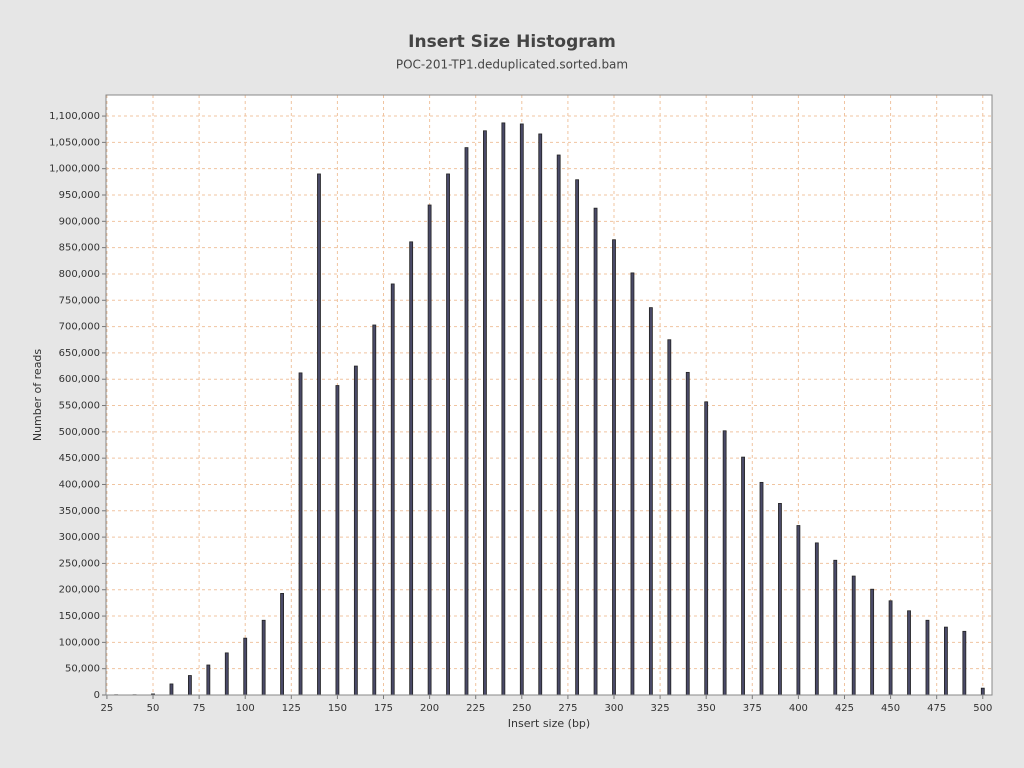 The height and width of the screenshot is (768, 1024). I want to click on y-tick-label: 400,000, so click(79, 484).